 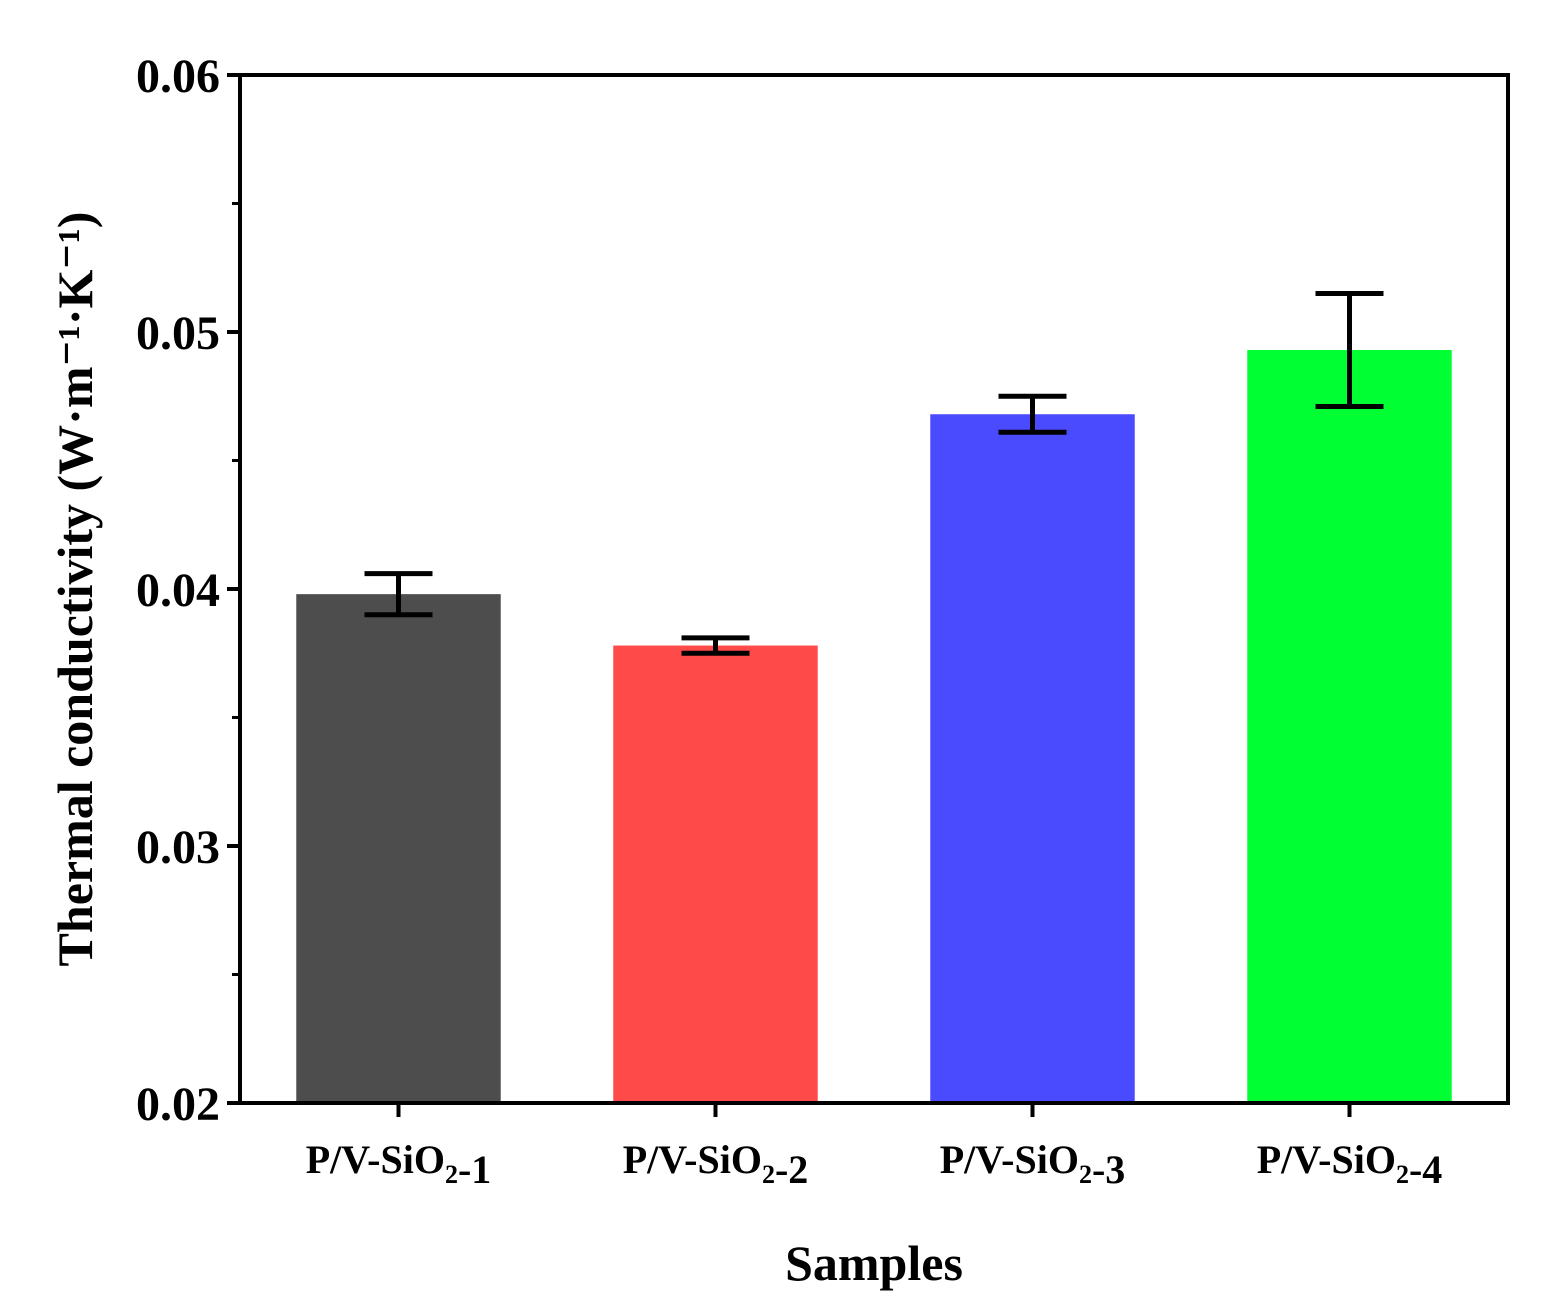 What do you see at coordinates (178, 590) in the screenshot?
I see `y-tick-label: 0.04` at bounding box center [178, 590].